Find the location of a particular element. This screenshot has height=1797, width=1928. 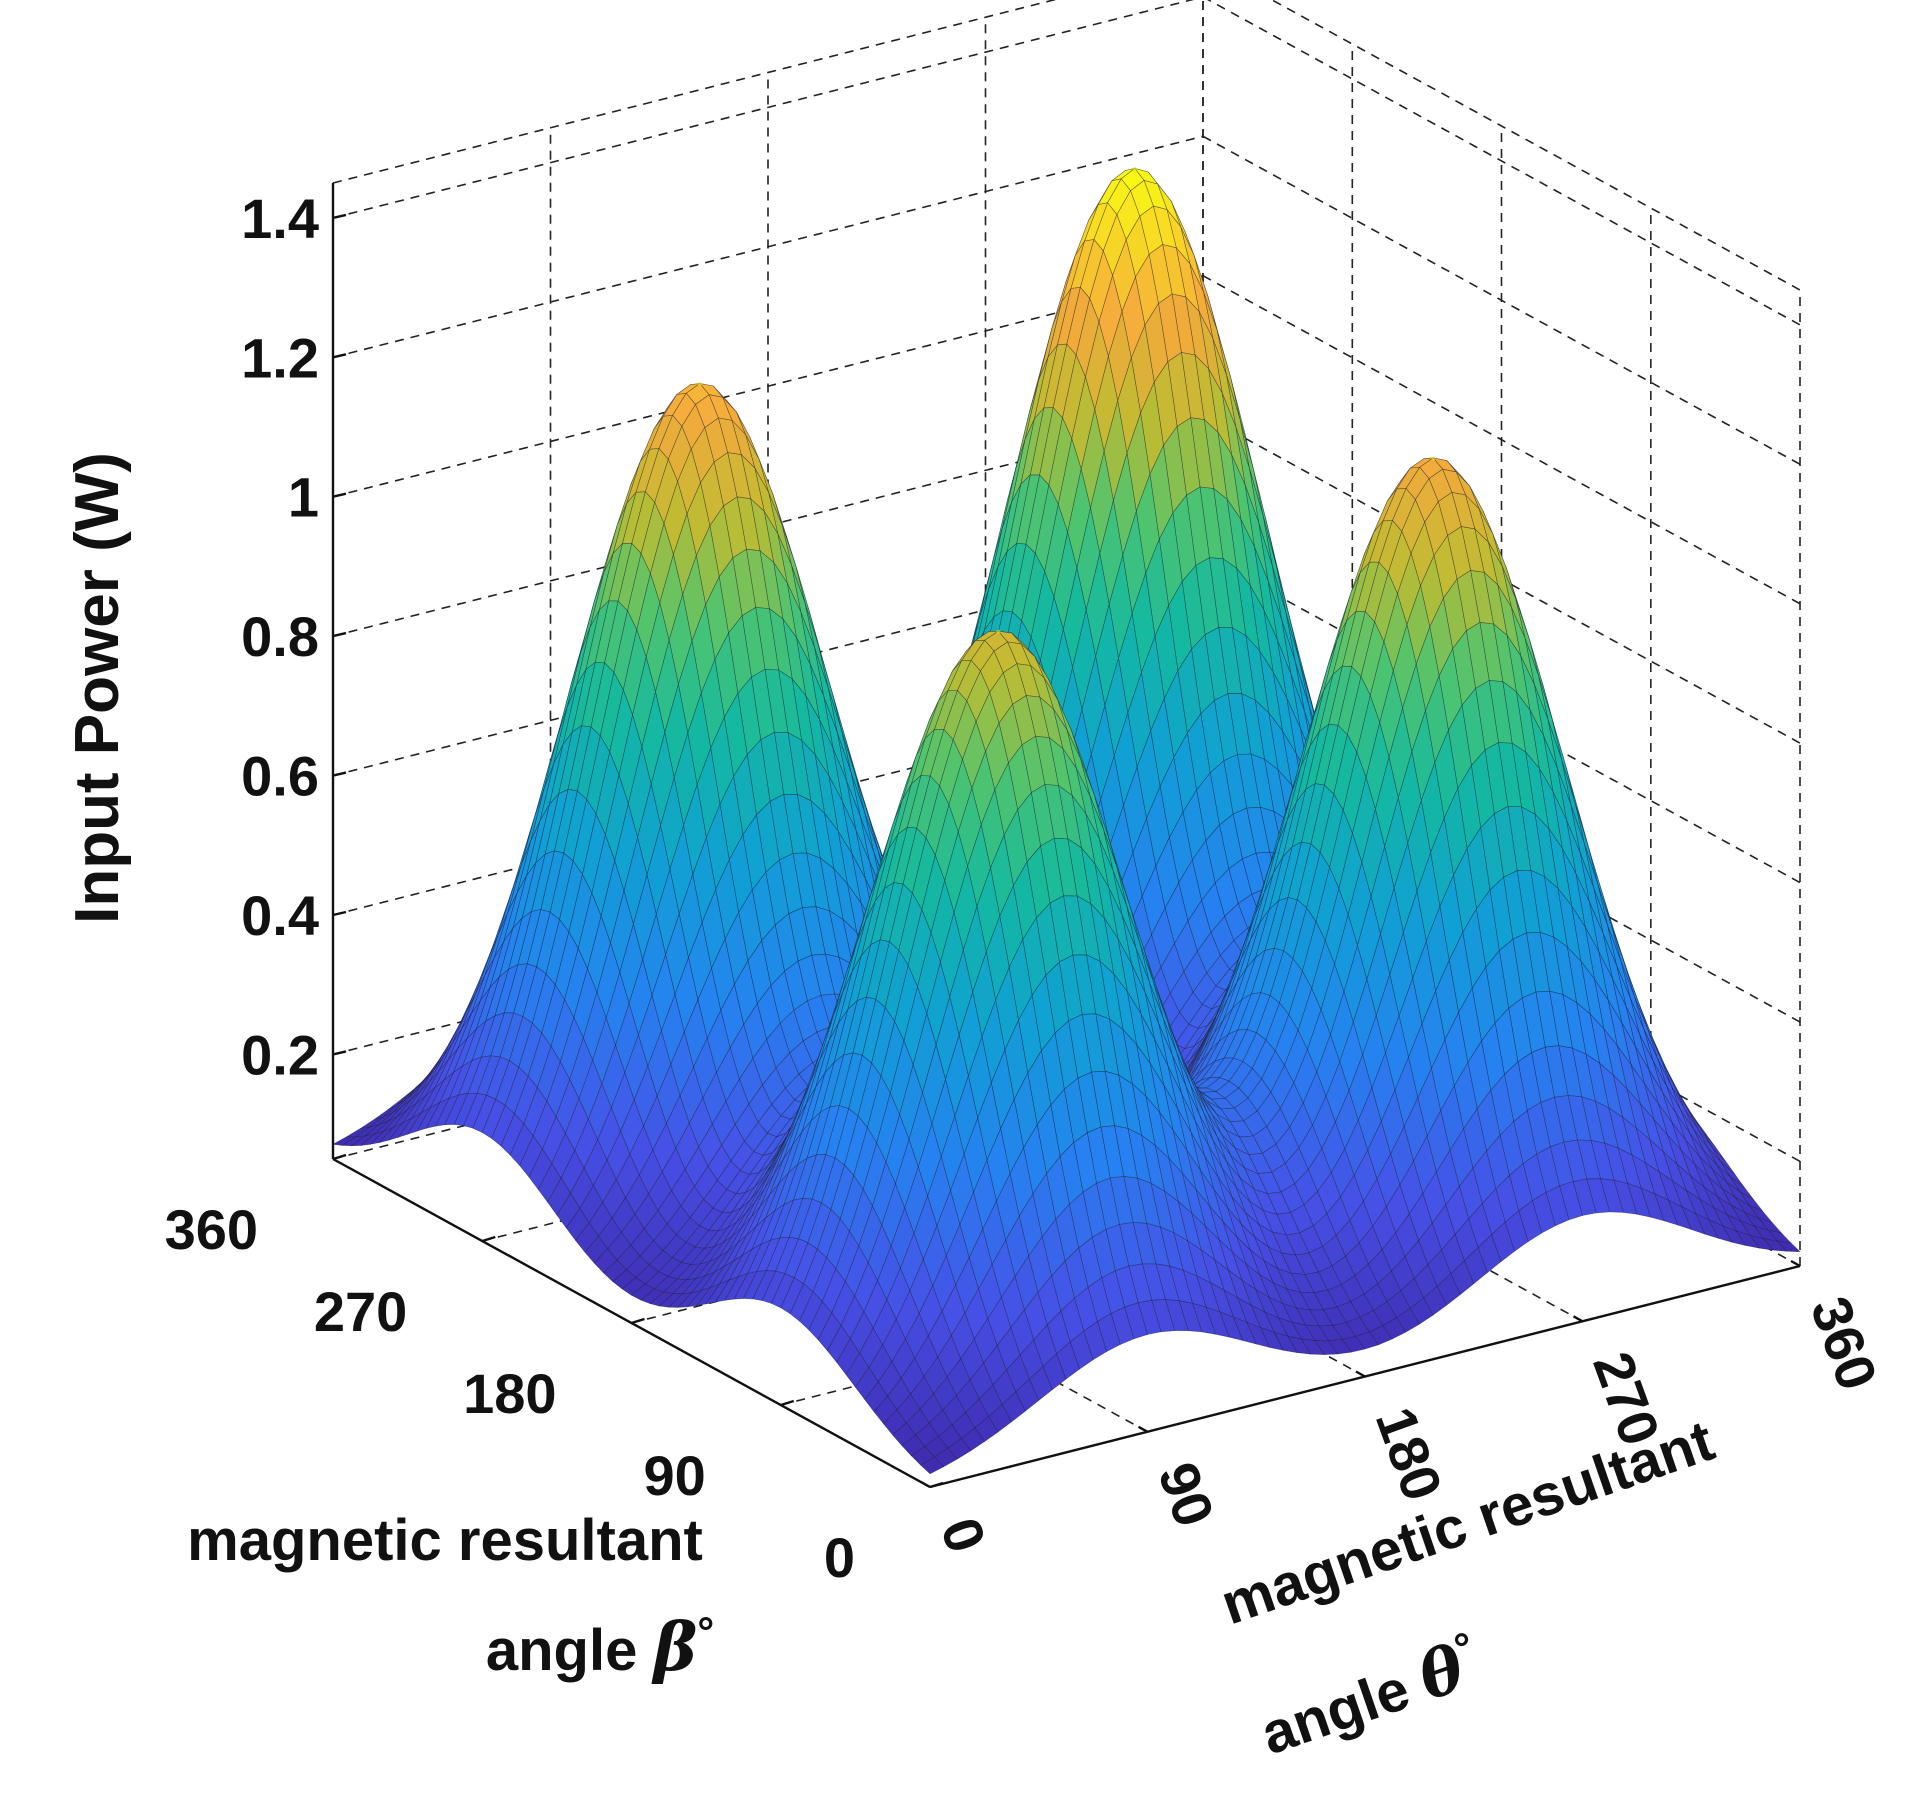

surface-patch is located at coordinates (932, 1465).